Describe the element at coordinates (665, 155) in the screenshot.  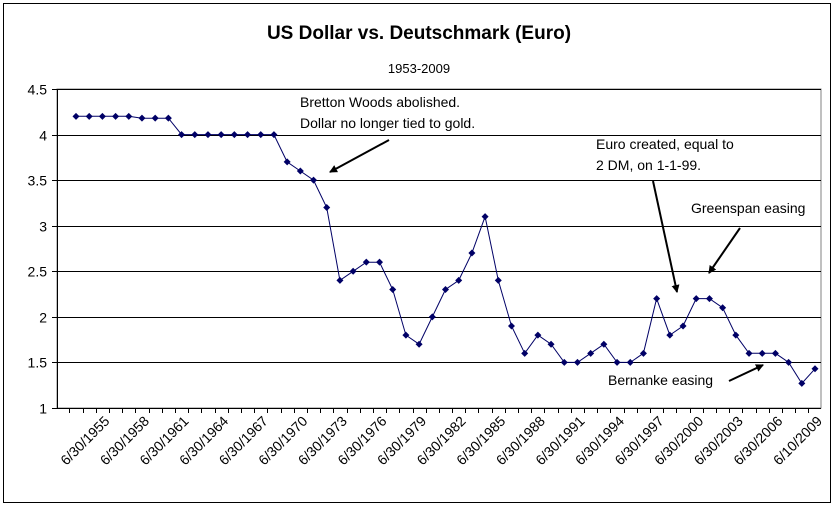
I see `annotation-euro: Euro created, equal to 2 DM, on 1-1-99.` at that location.